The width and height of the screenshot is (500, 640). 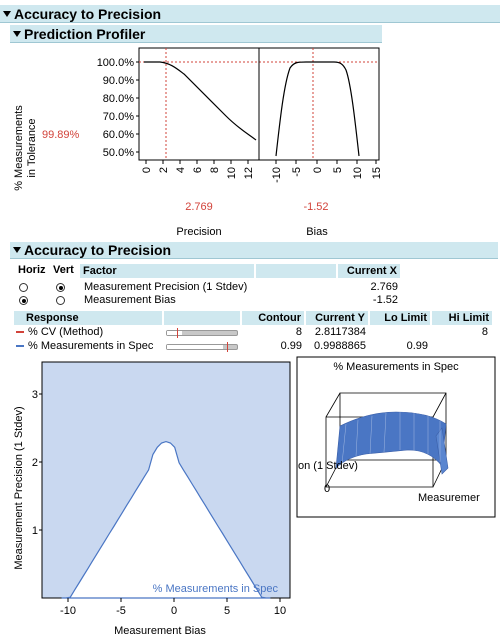 What do you see at coordinates (121, 611) in the screenshot?
I see `contour-x-tick: -5` at bounding box center [121, 611].